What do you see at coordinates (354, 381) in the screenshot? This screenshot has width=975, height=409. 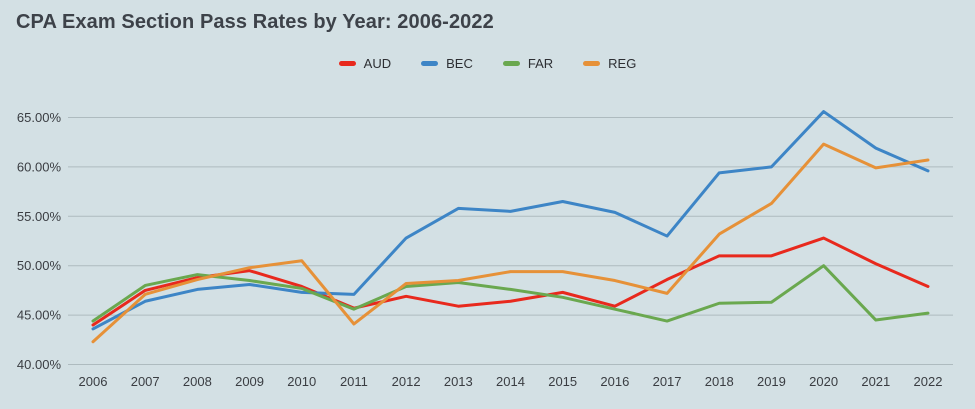 I see `x-axis-tick-label: 2011` at bounding box center [354, 381].